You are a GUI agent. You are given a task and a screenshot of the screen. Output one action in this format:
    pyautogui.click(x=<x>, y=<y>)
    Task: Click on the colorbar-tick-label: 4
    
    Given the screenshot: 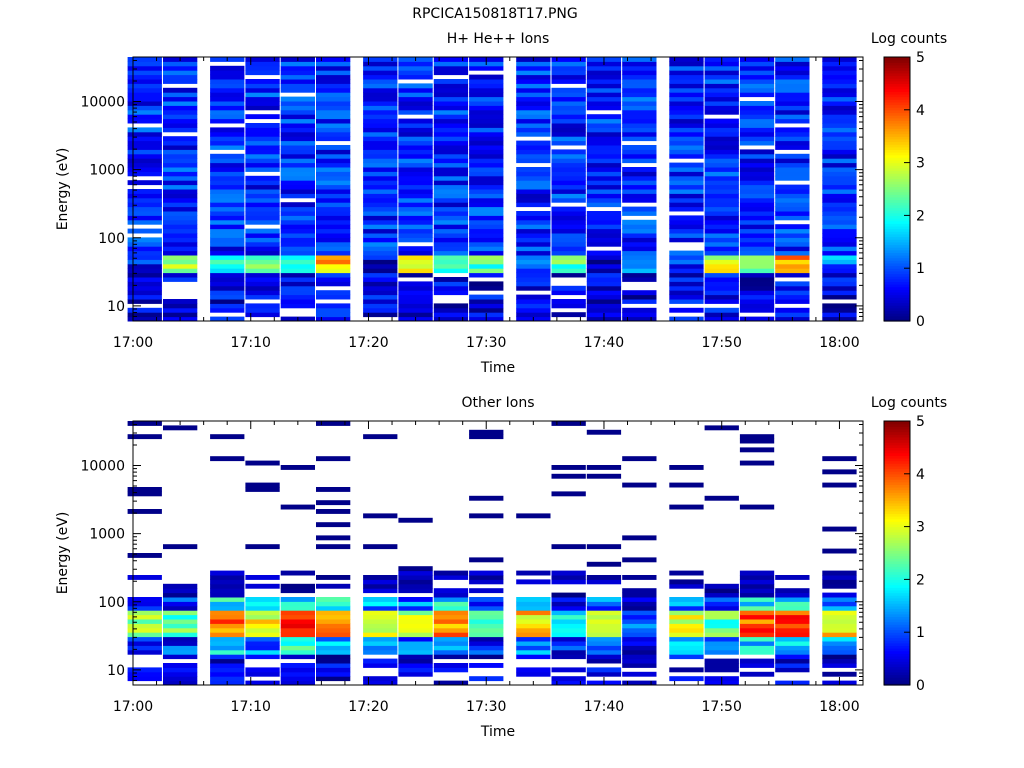 What is the action you would take?
    pyautogui.click(x=920, y=475)
    